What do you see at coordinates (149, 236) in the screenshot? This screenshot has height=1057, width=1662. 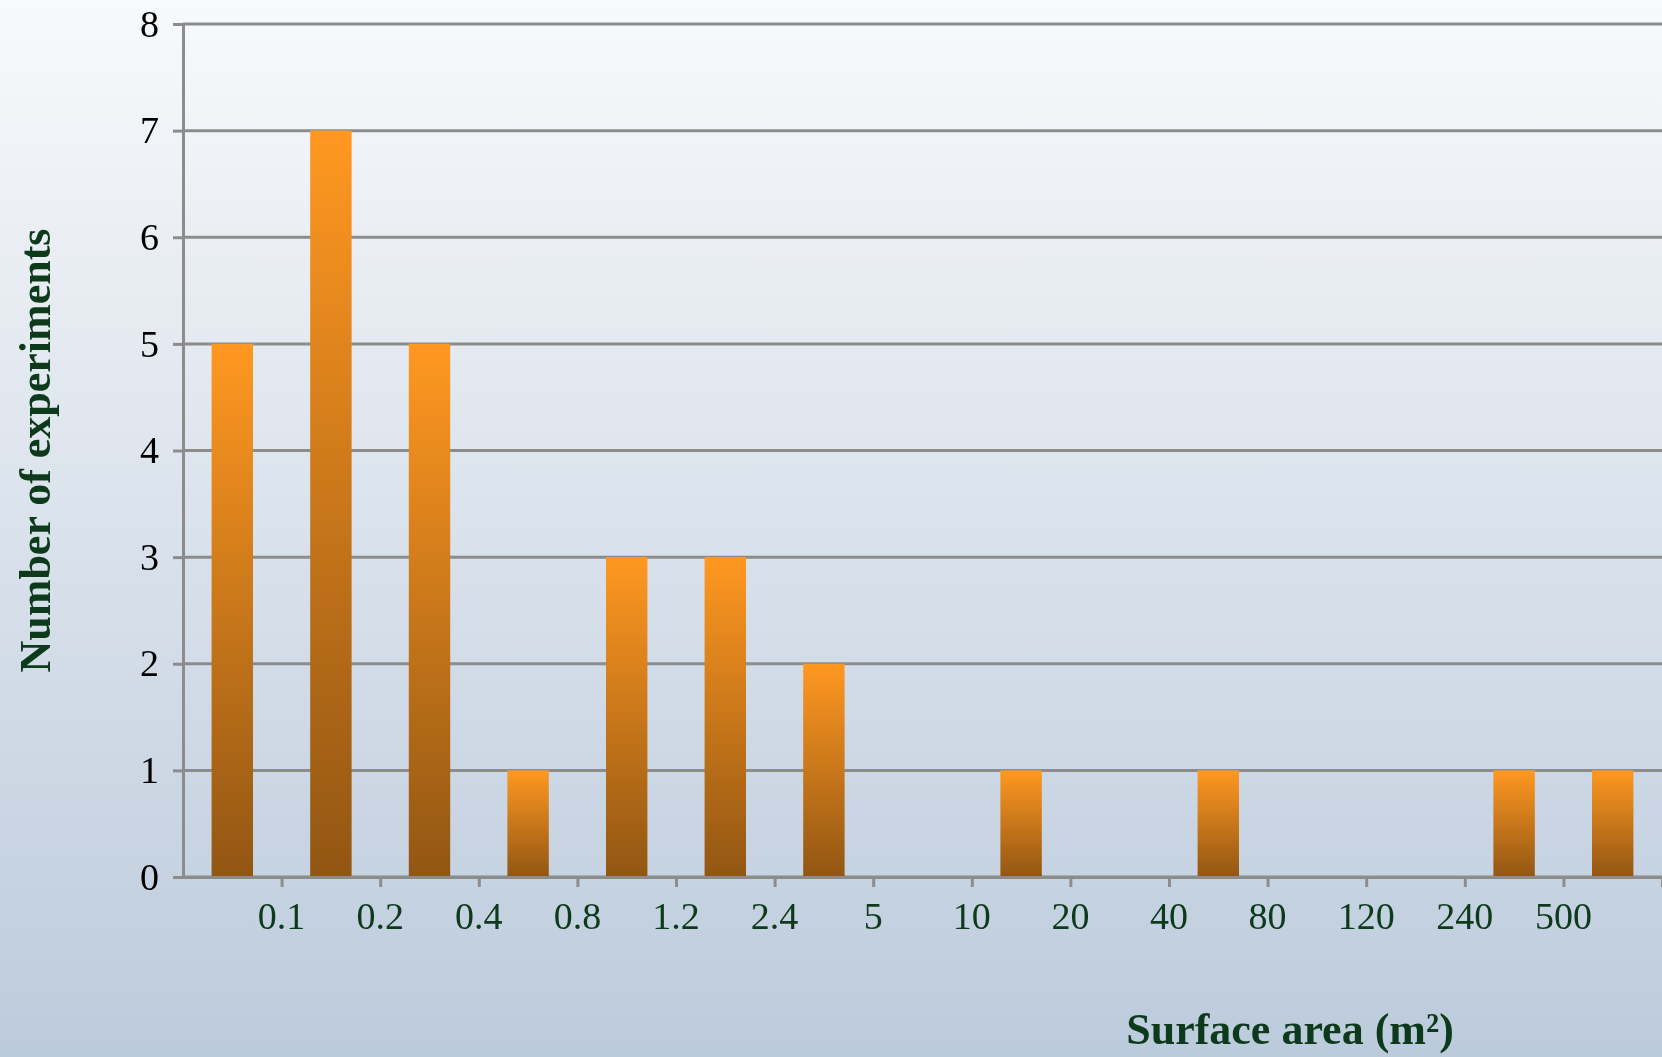 I see `y-tick-label: 6` at bounding box center [149, 236].